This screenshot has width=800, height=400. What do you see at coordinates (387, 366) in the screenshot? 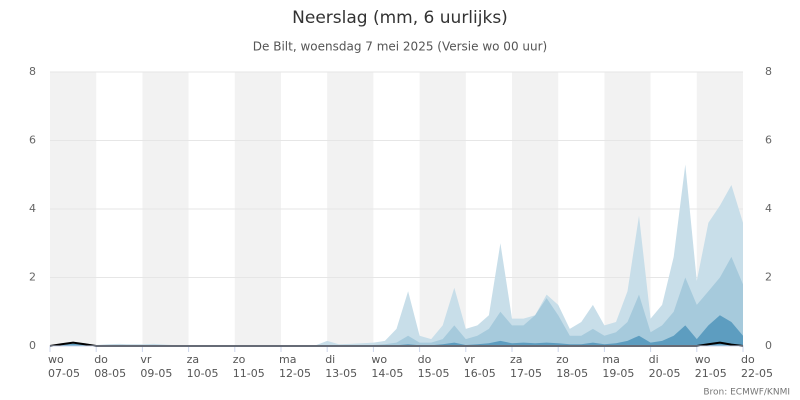
I see `x-tick-label: wo 14-05` at bounding box center [387, 366].